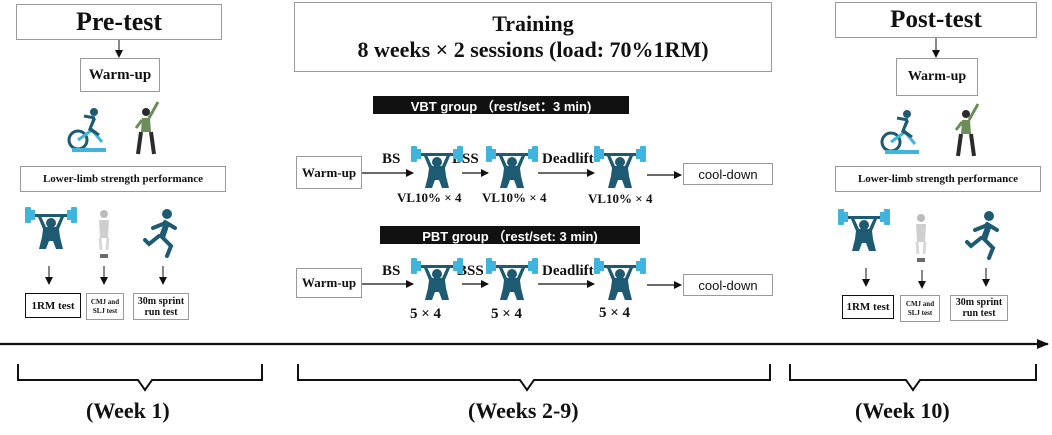 The height and width of the screenshot is (435, 1052). I want to click on pbt-bs-icon, so click(437, 279).